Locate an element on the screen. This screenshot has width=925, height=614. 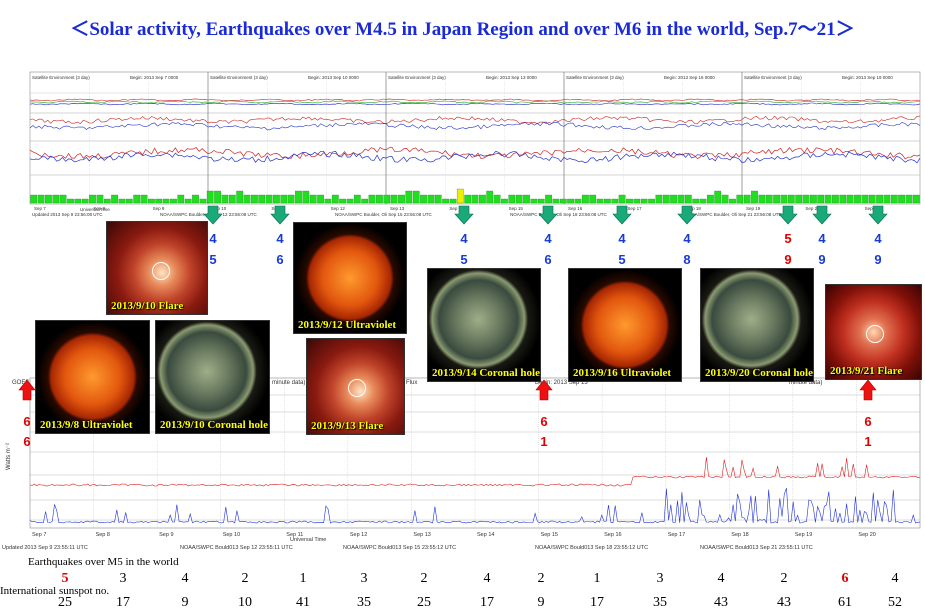
xray-date-tick: Sep 19 is located at coordinates (803, 535).